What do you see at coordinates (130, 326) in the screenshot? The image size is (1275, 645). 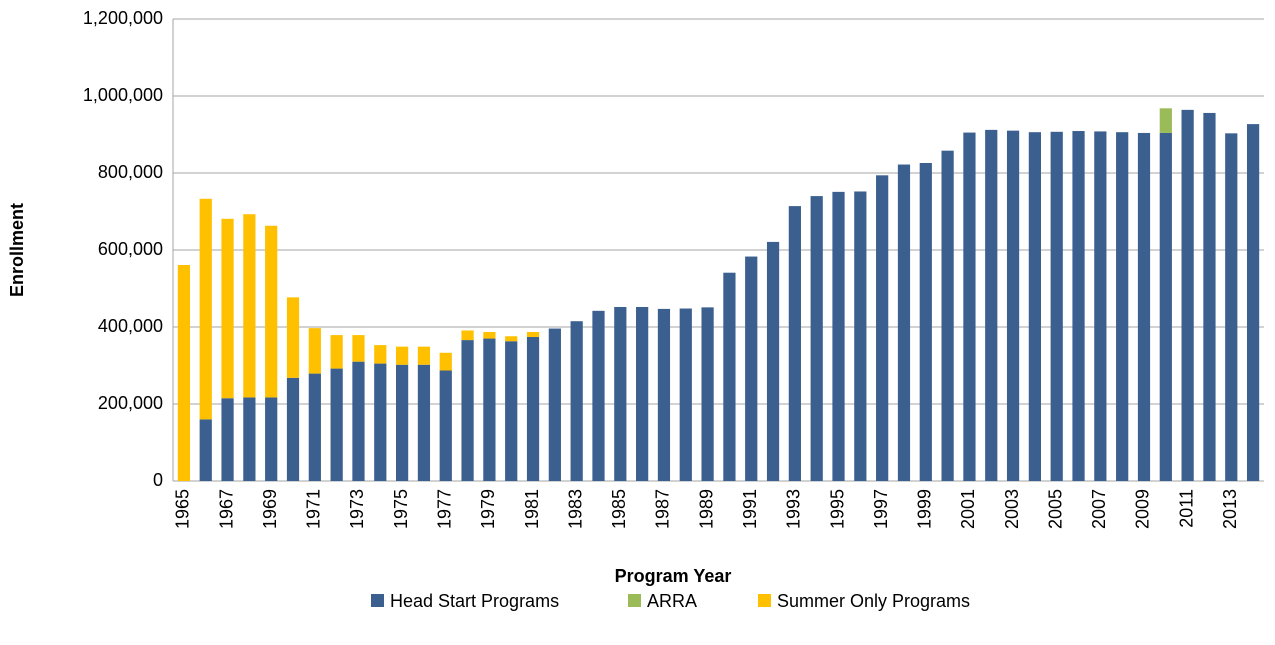 I see `y-tick-label: 400,000` at bounding box center [130, 326].